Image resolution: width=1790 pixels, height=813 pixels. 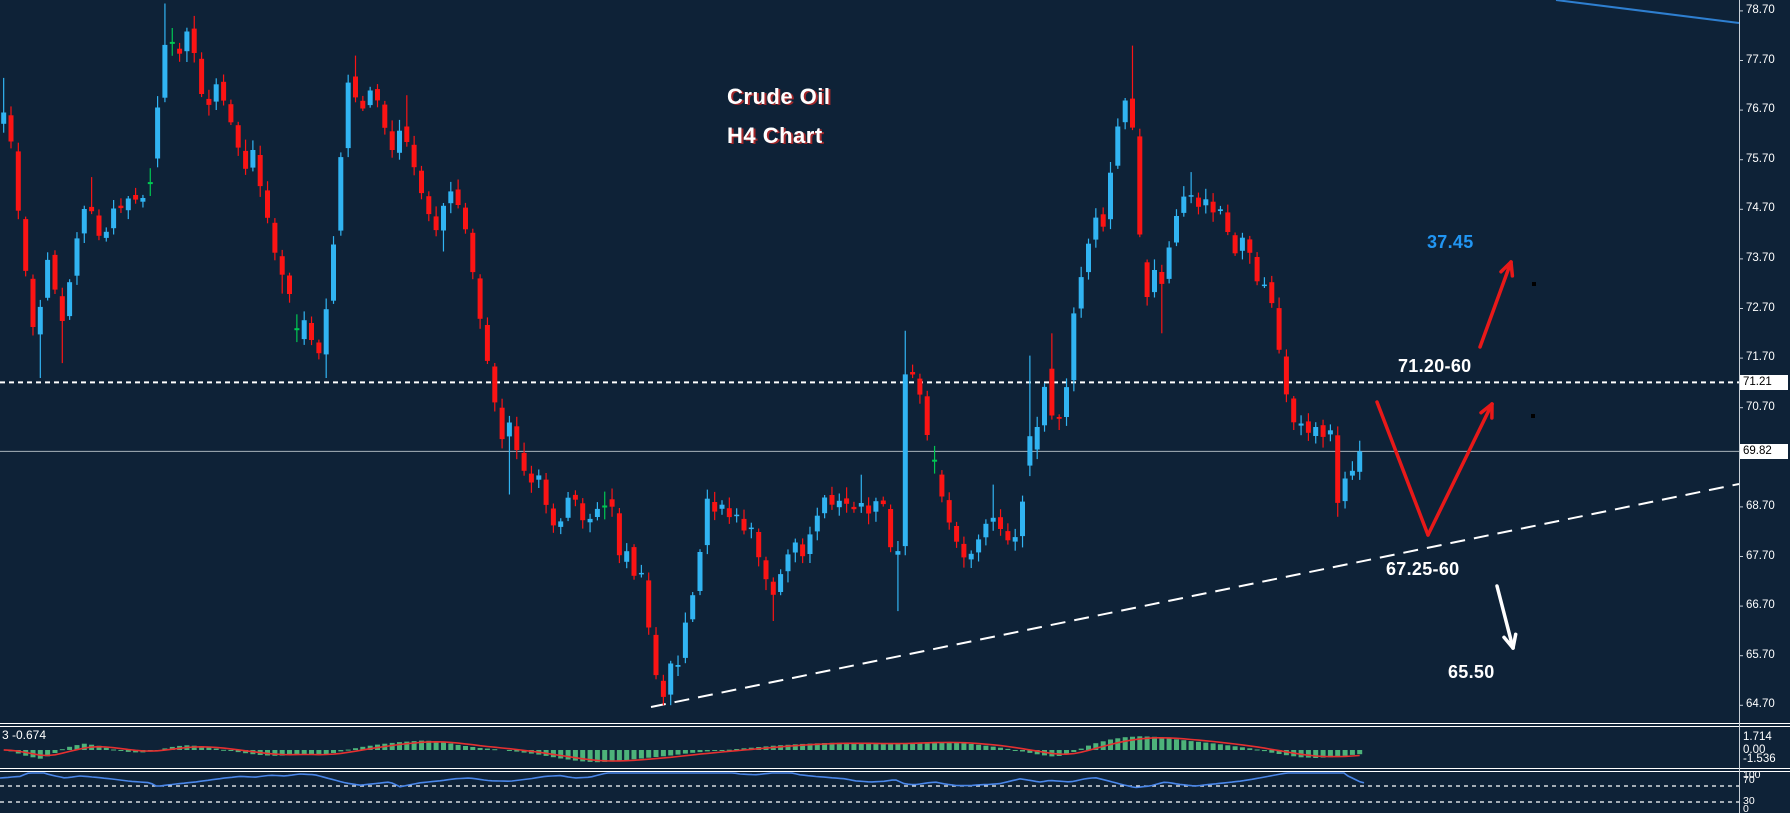 I want to click on oscillator-axis-label: 100, so click(x=1752, y=775).